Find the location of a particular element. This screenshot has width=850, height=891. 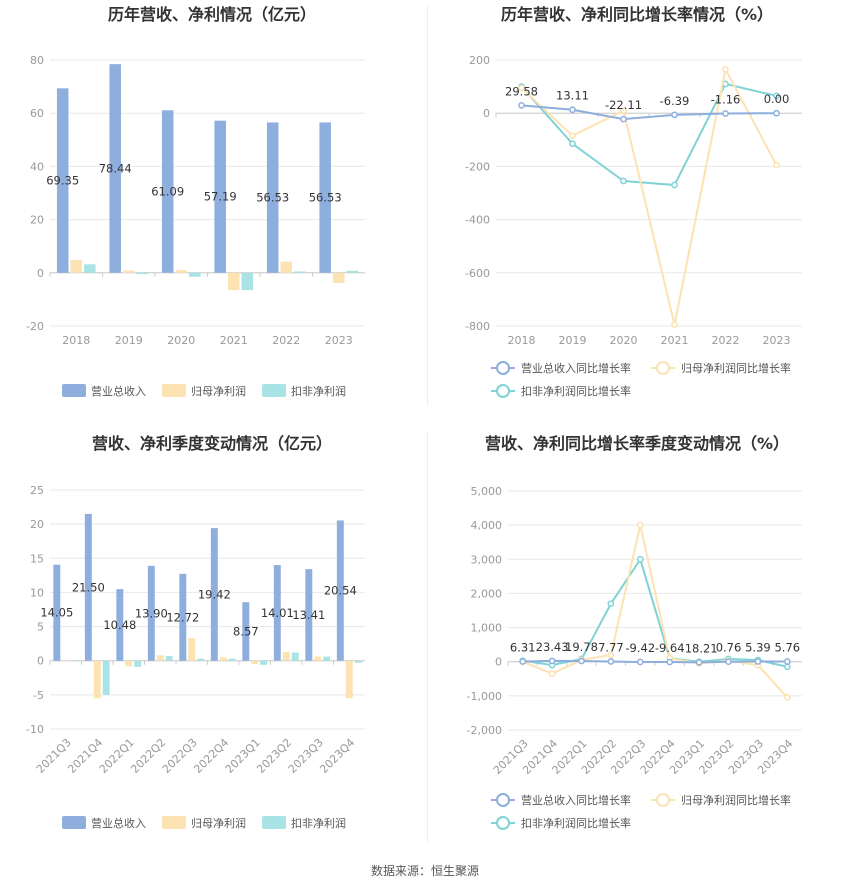

y-tick-label: -600 is located at coordinates (477, 273).